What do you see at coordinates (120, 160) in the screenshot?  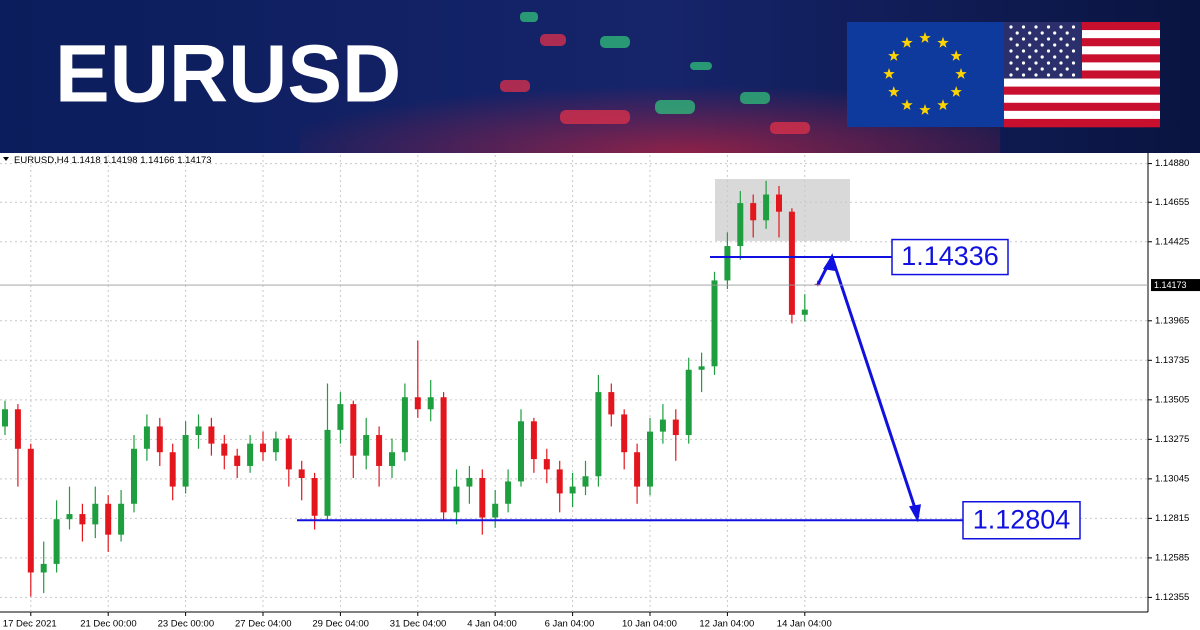 I see `last-high: 1.14198` at bounding box center [120, 160].